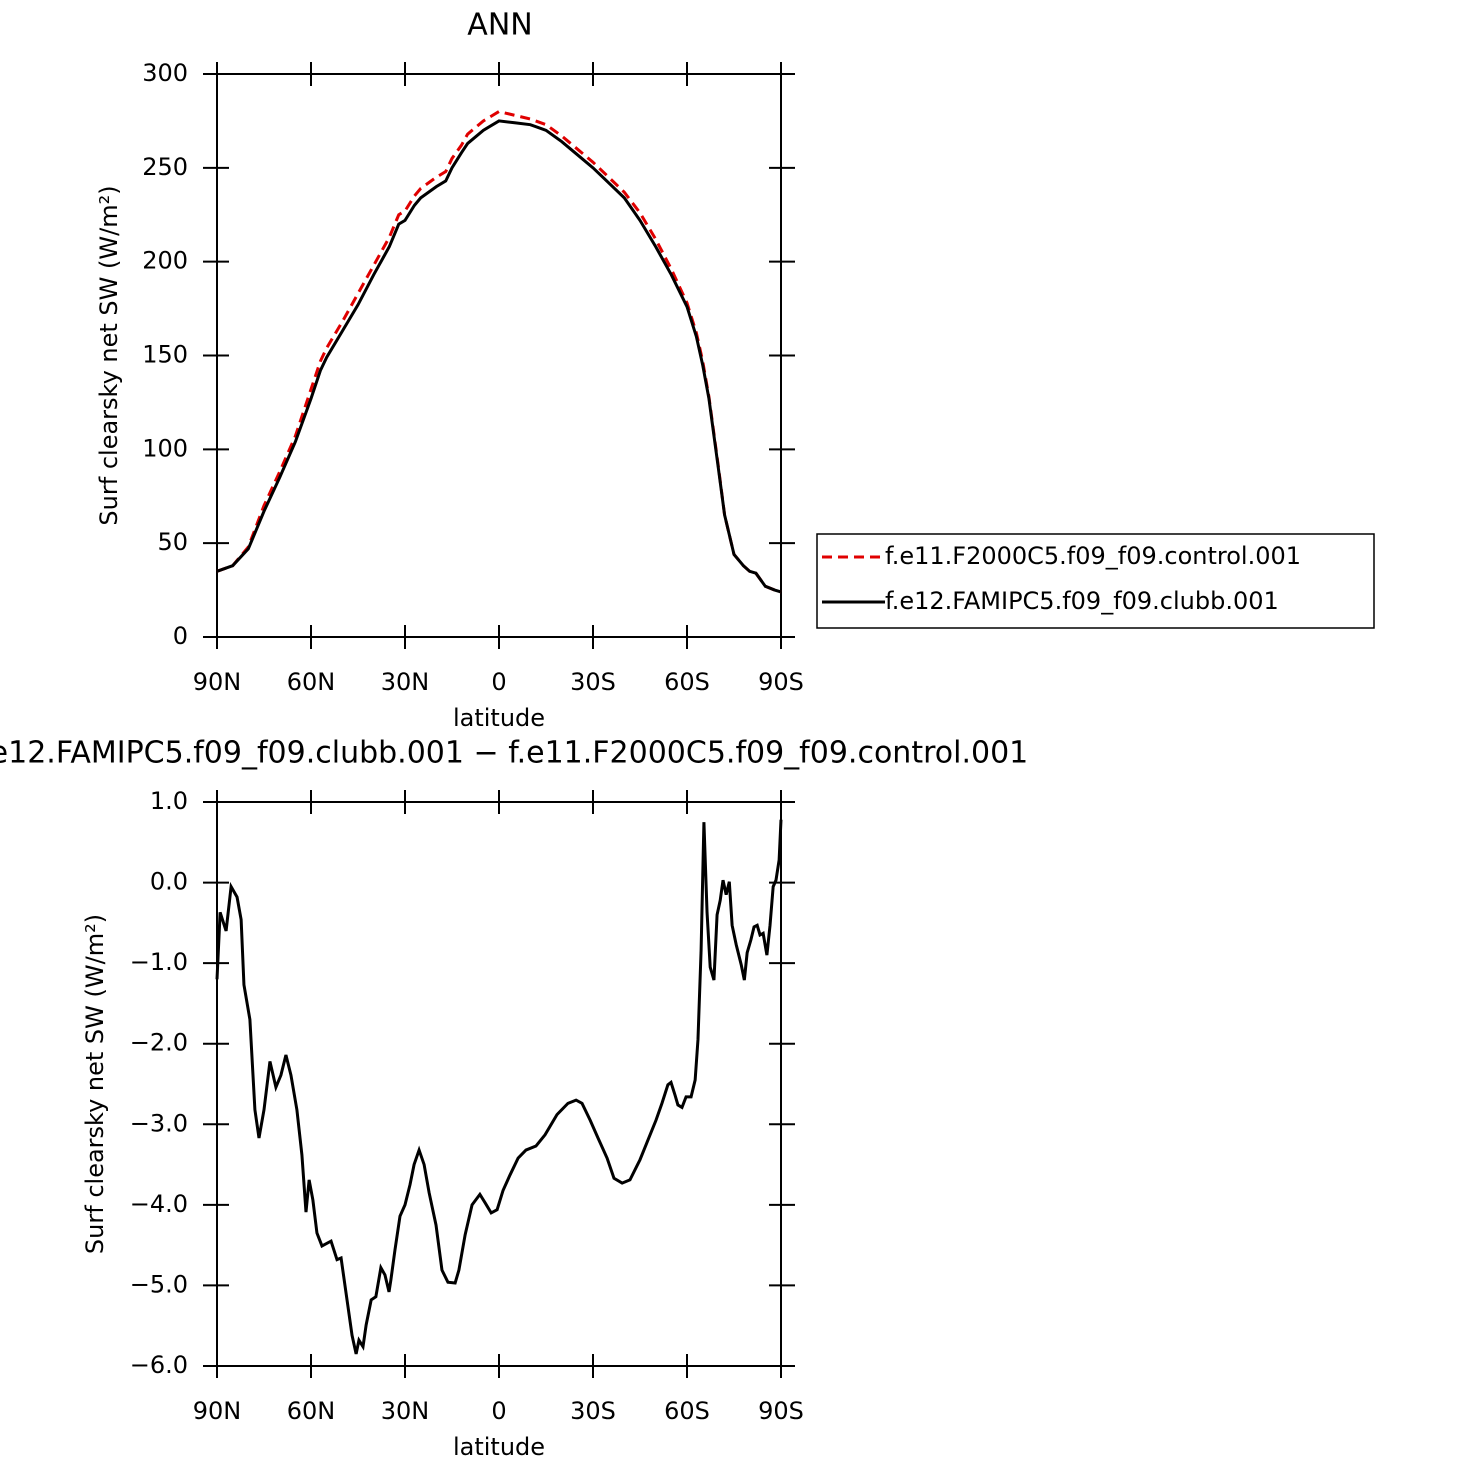 Image resolution: width=1469 pixels, height=1469 pixels. Describe the element at coordinates (159, 962) in the screenshot. I see `y-tick-label: −1.0` at that location.